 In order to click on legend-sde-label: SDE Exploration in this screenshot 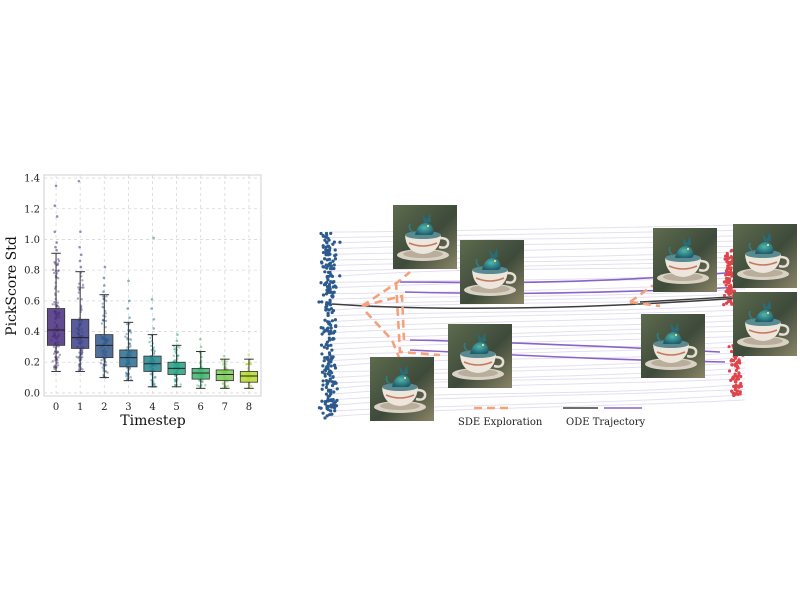, I will do `click(500, 422)`.